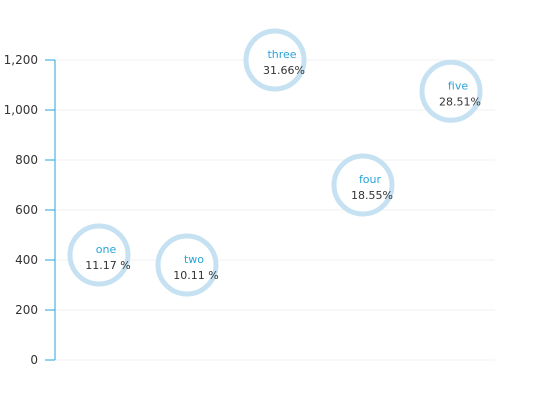  What do you see at coordinates (194, 259) in the screenshot?
I see `point-name-label: two` at bounding box center [194, 259].